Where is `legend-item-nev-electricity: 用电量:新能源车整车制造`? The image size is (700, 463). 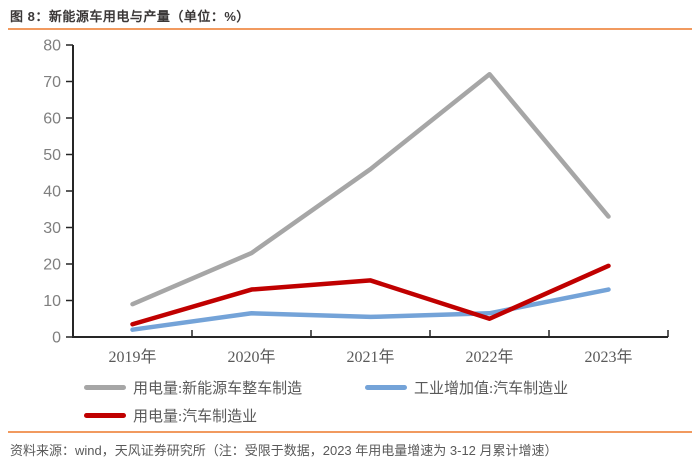 legend-item-nev-electricity: 用电量:新能源车整车制造 is located at coordinates (224, 387).